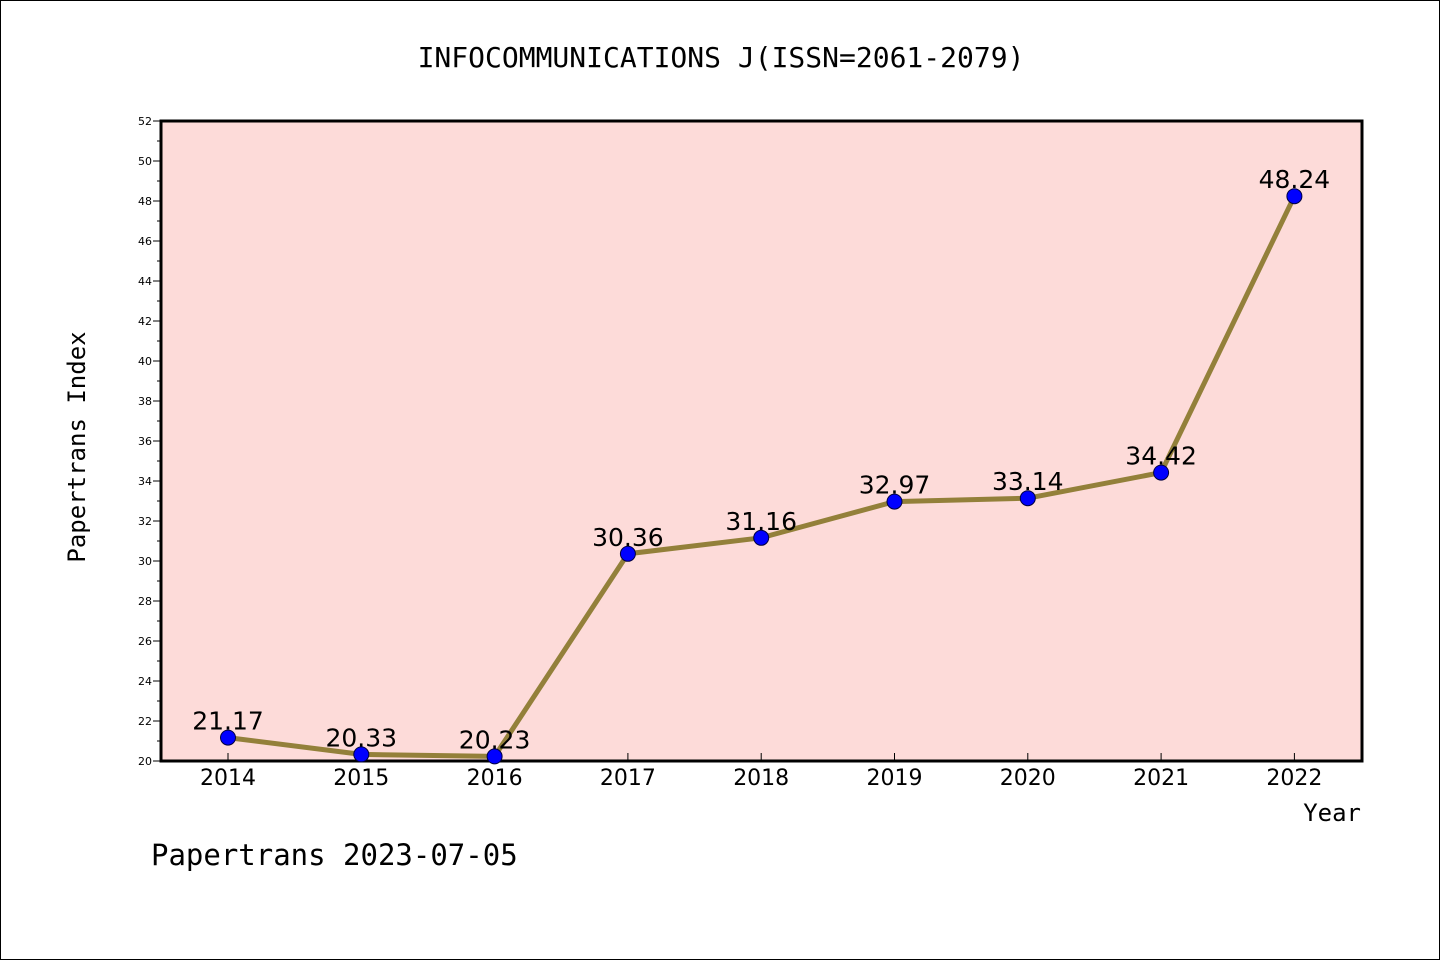 The height and width of the screenshot is (961, 1440). Describe the element at coordinates (1295, 179) in the screenshot. I see `data-label: 48.24` at that location.